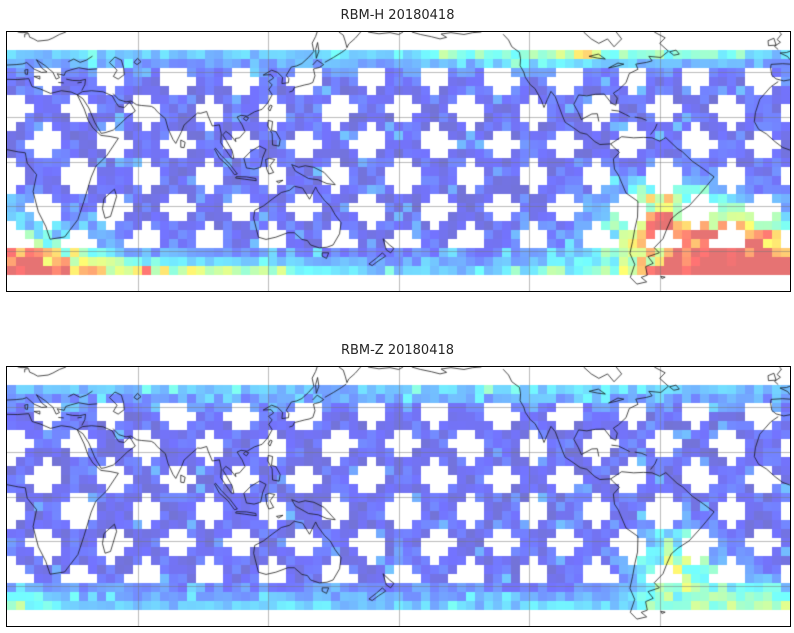 The width and height of the screenshot is (794, 633). I want to click on panel-title-rbm-z: RBM-Z 20180418, so click(397, 350).